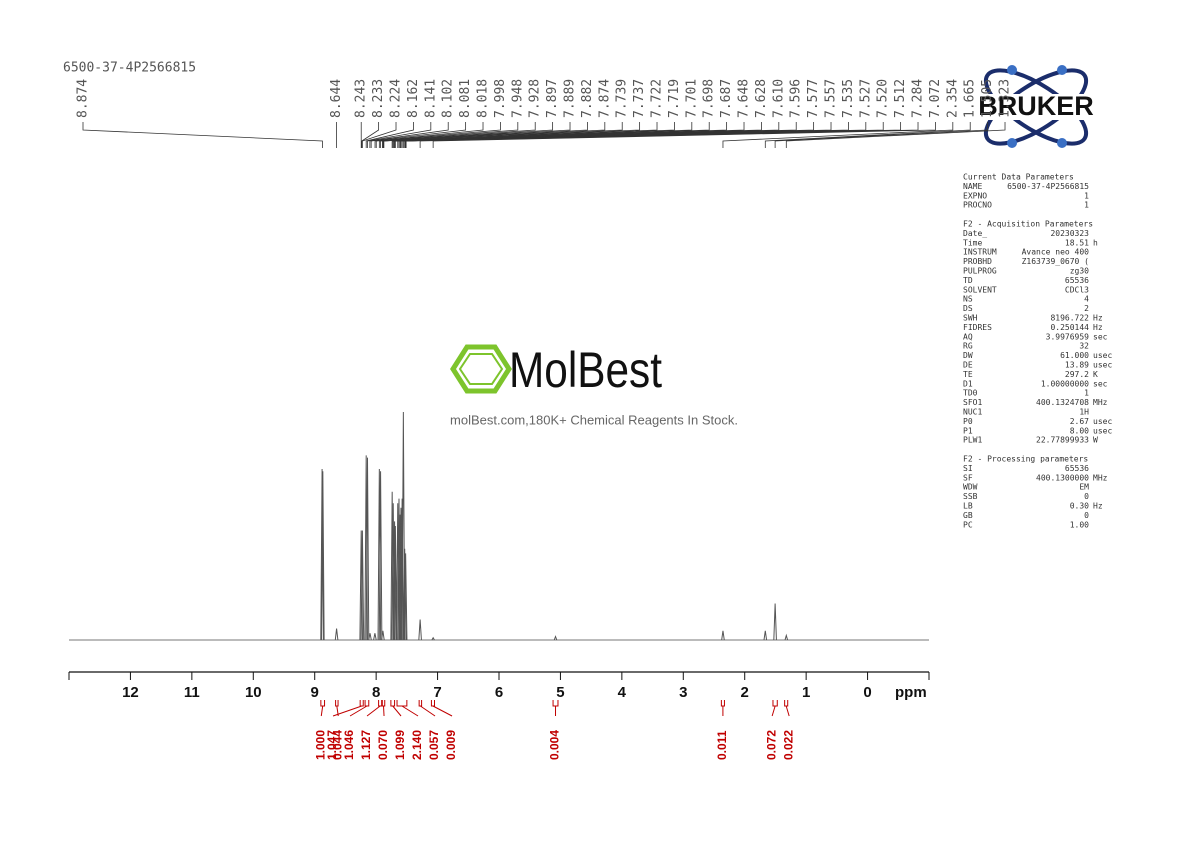 This screenshot has width=1190, height=842. I want to click on param-value: 400.1300000, so click(1062, 477).